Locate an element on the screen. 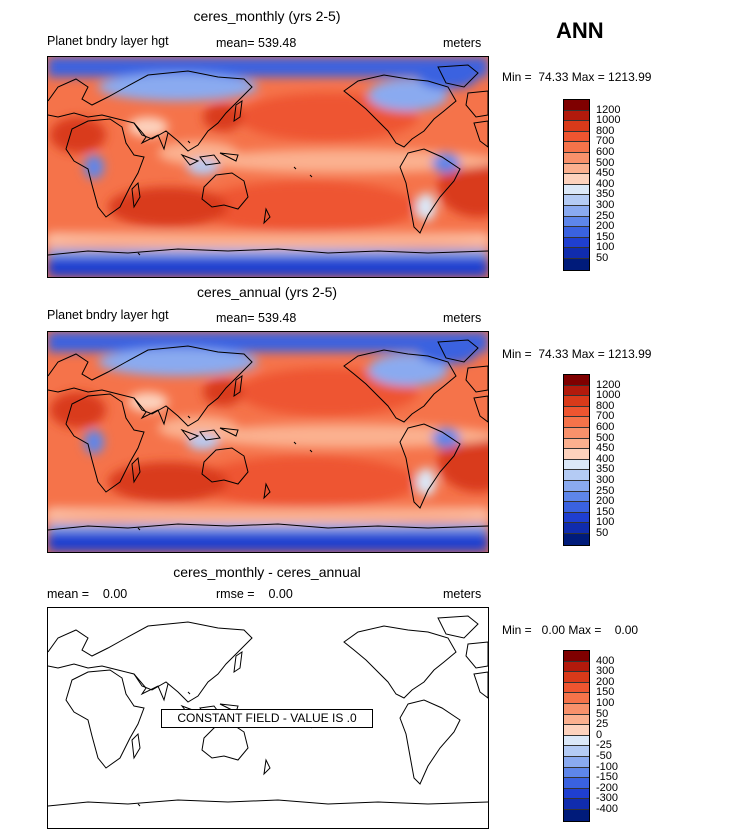  panel-3-title: ceres_monthly - ceres_annual is located at coordinates (267, 572).